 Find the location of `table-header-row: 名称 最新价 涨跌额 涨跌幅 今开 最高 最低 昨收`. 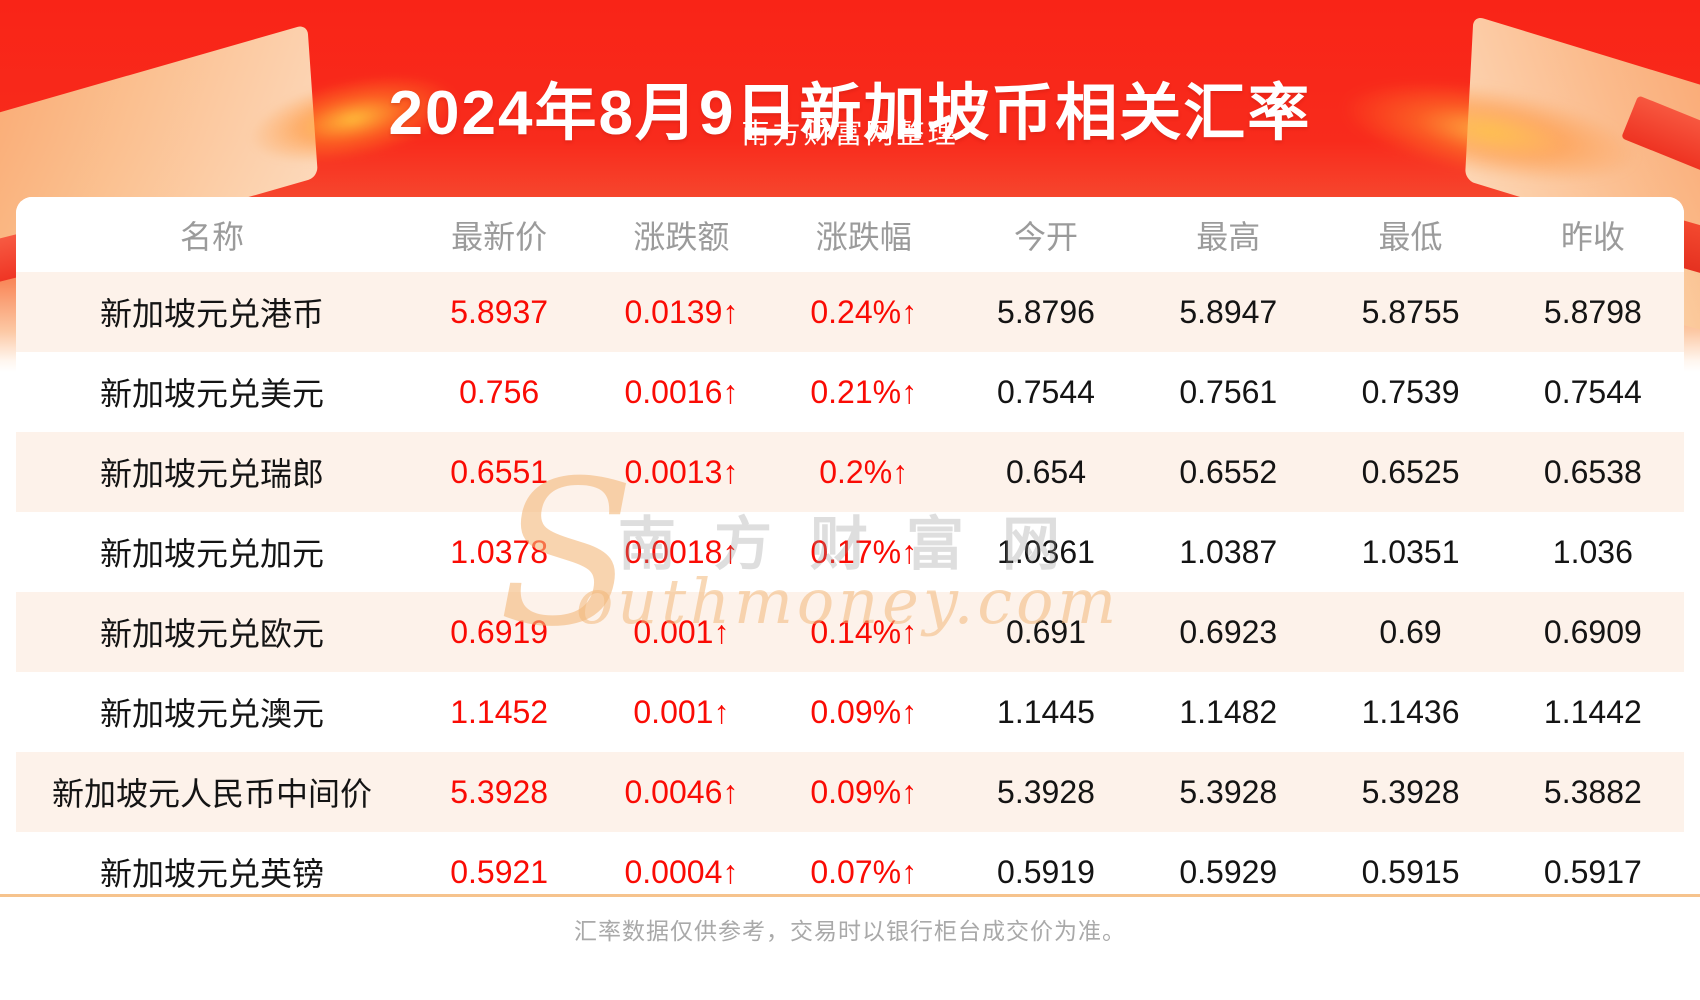

table-header-row: 名称 最新价 涨跌额 涨跌幅 今开 最高 最低 昨收 is located at coordinates (850, 234).